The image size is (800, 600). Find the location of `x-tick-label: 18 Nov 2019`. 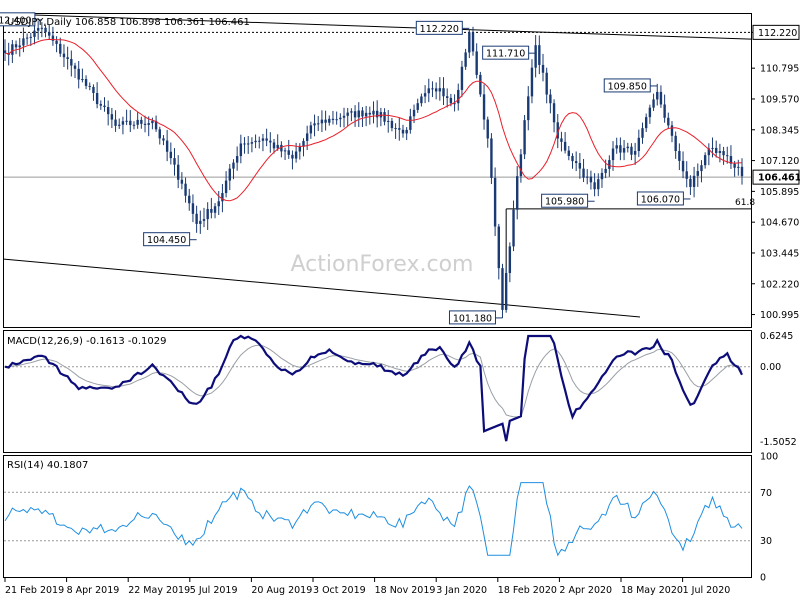

x-tick-label: 18 Nov 2019 is located at coordinates (405, 590).